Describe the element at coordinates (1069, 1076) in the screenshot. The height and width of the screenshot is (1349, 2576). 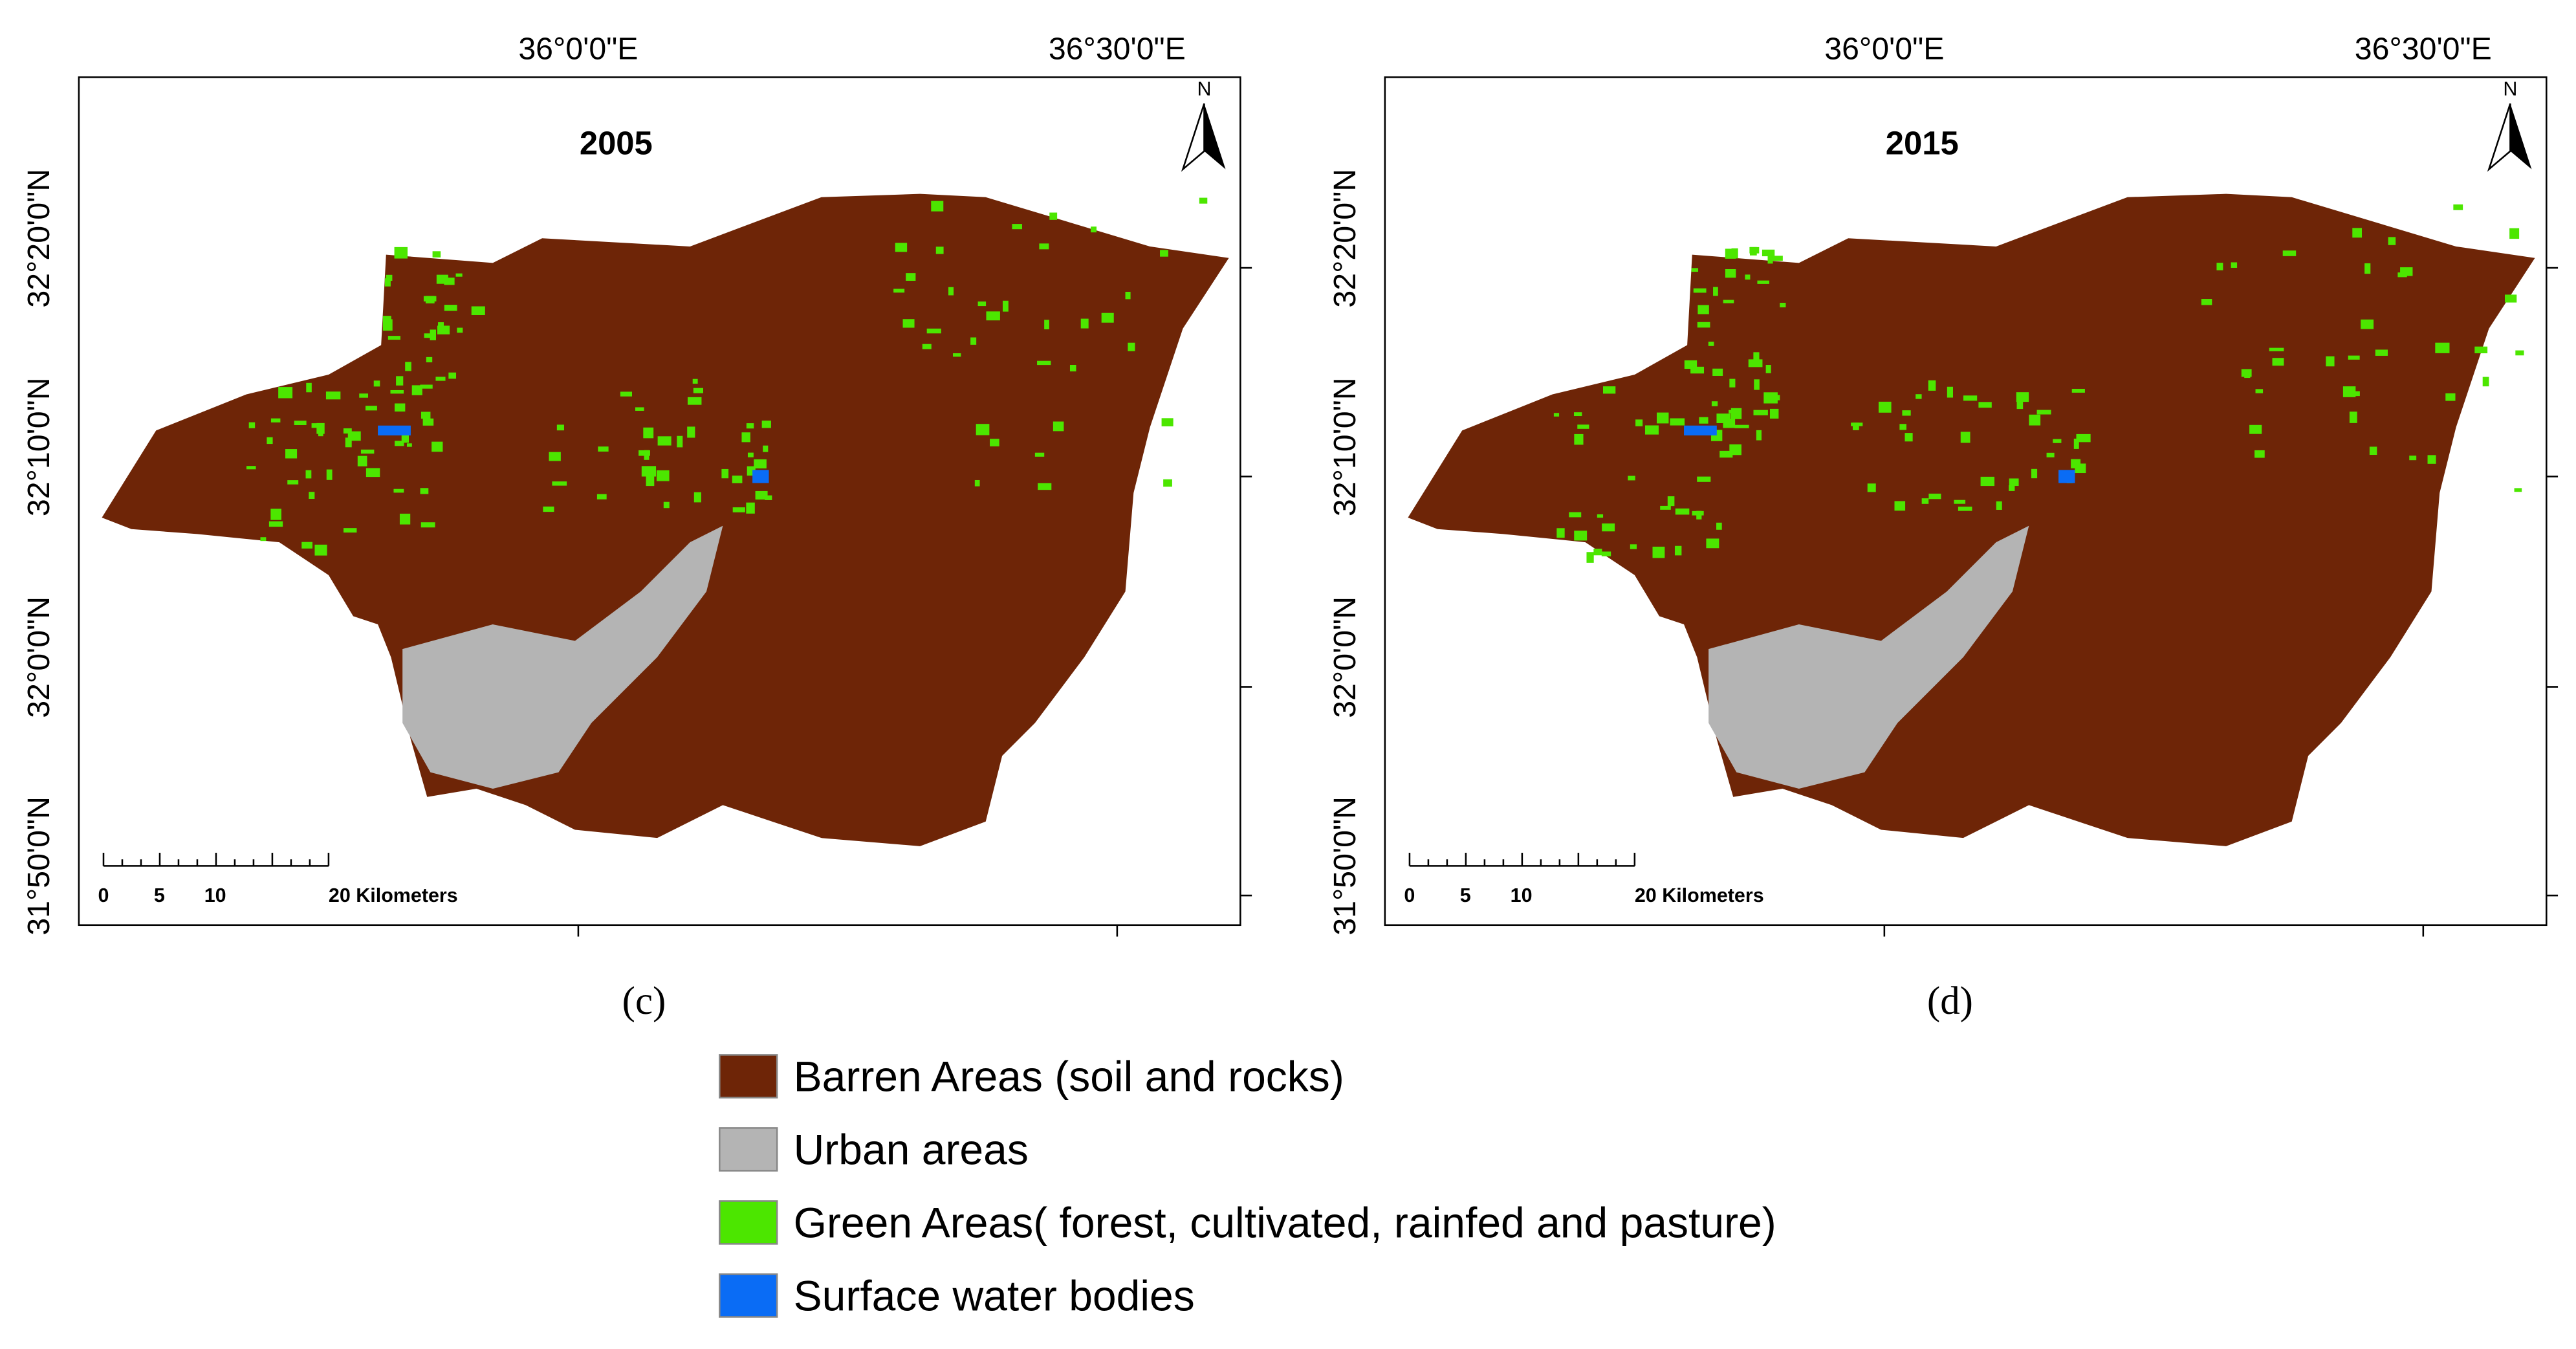
I see `legend-label: Barren Areas (soil and rocks)` at that location.